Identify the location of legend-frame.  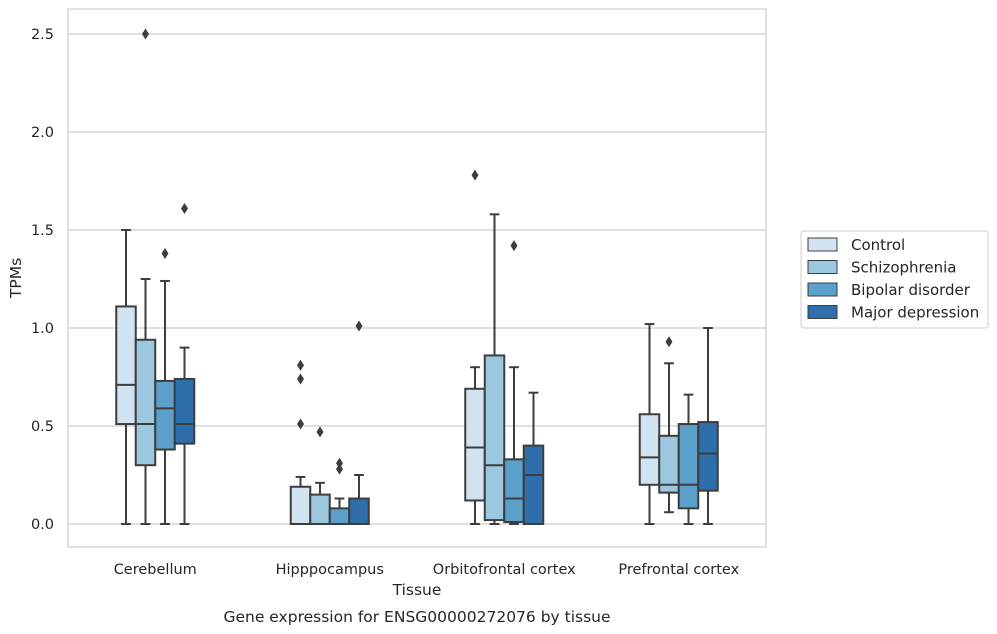
(894, 279).